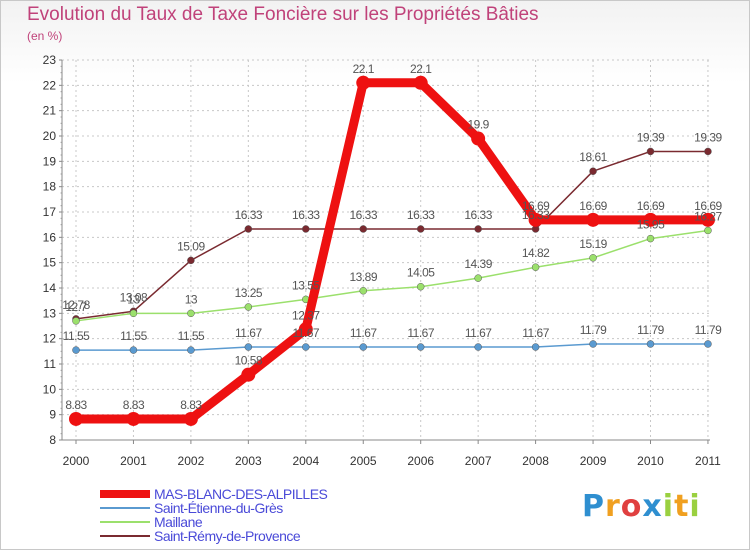  I want to click on legend-swatch-mas-blanc, so click(125, 494).